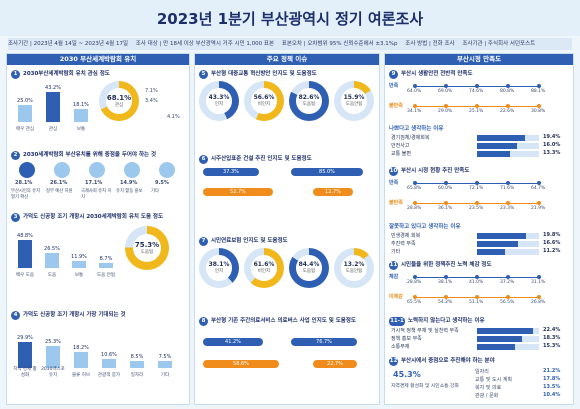 The height and width of the screenshot is (409, 580). I want to click on q9a-items: 경기침체/경제회복 19.4% 안전사고 16.0% 교통 불편 13.3%, so click(480, 147).